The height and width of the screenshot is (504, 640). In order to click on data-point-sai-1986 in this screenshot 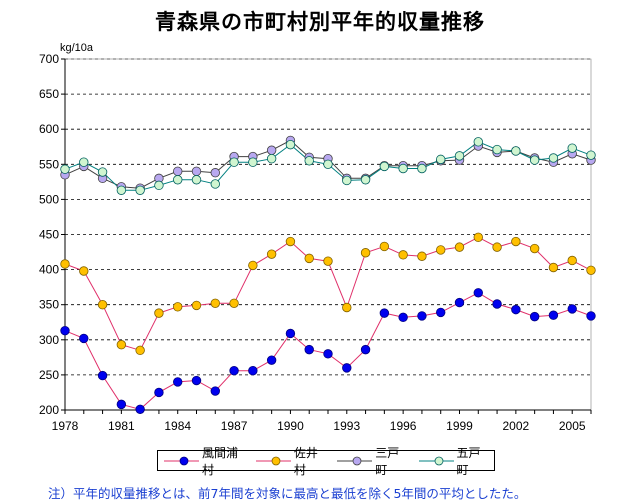, I will do `click(215, 303)`.